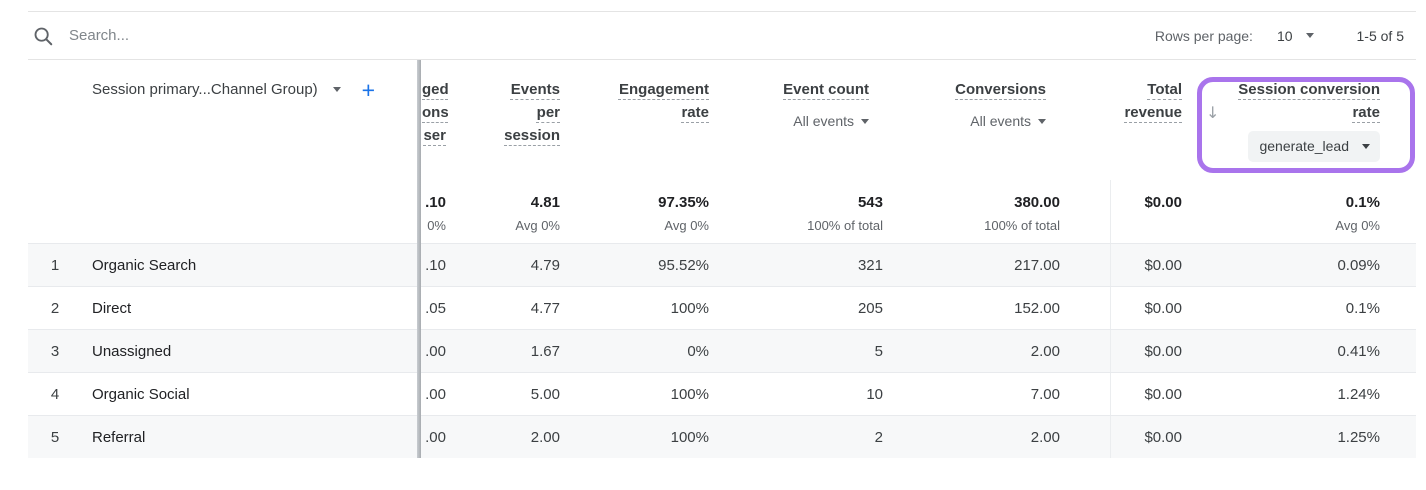  I want to click on cell-session-conversion-rate: 0.41%, so click(1358, 351).